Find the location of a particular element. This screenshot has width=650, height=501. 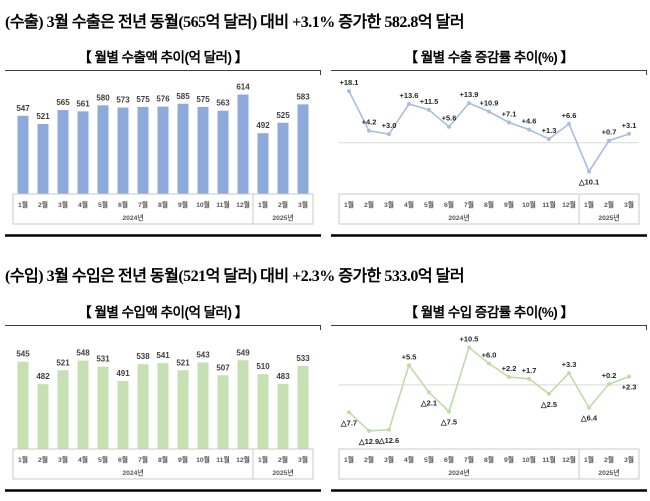

bar-value-label: 547 is located at coordinates (23, 108).